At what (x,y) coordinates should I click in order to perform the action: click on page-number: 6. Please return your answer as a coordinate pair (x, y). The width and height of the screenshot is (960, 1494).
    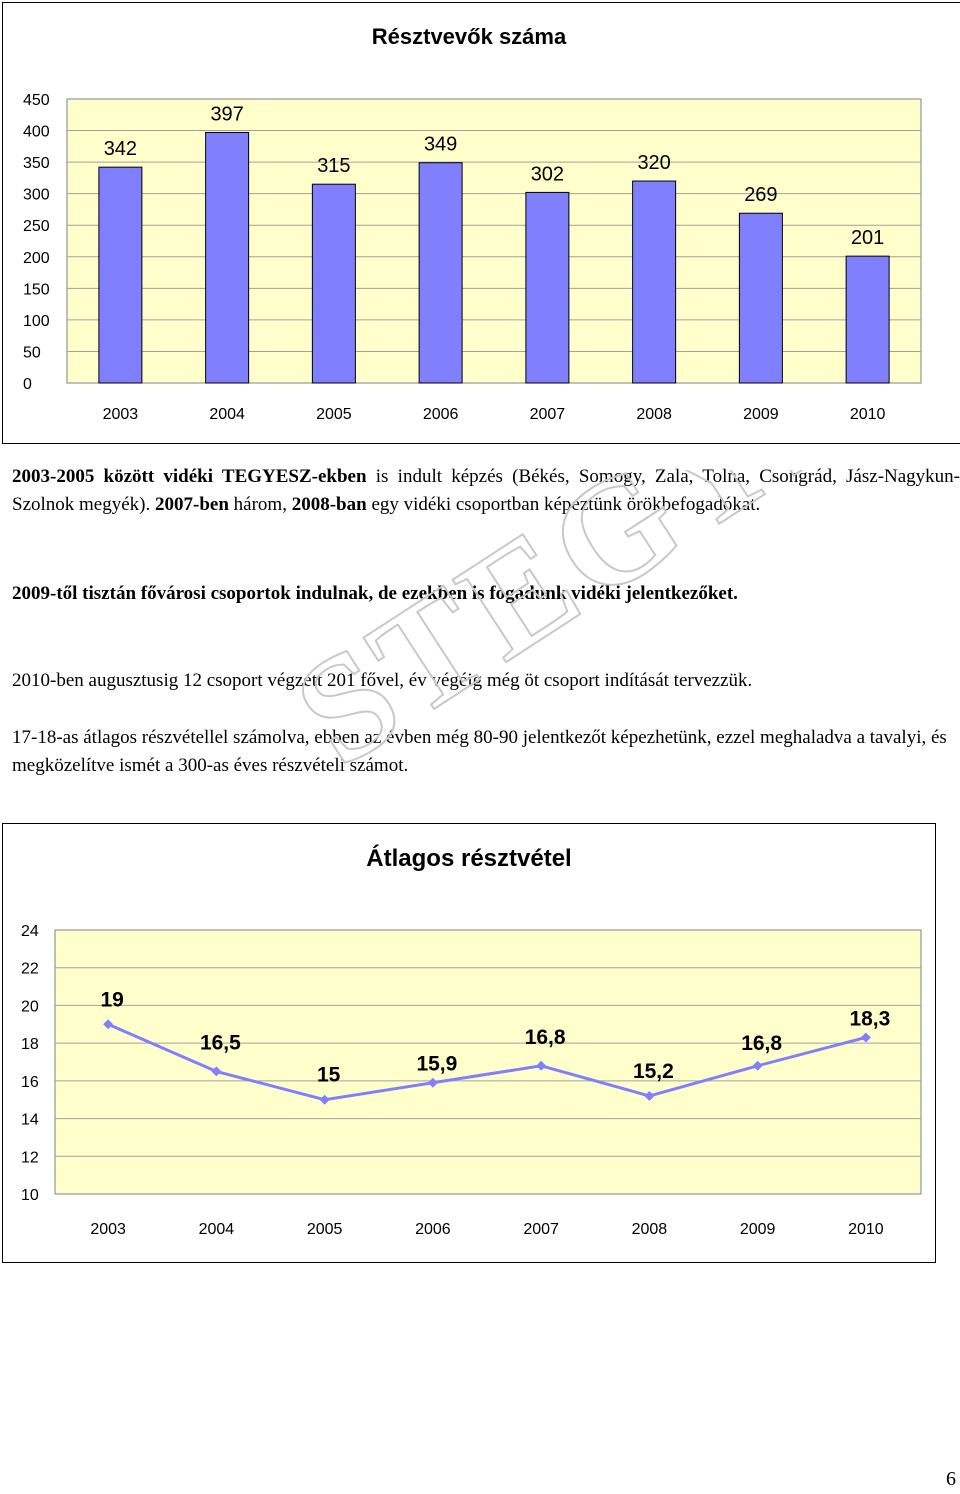
    Looking at the image, I should click on (951, 1479).